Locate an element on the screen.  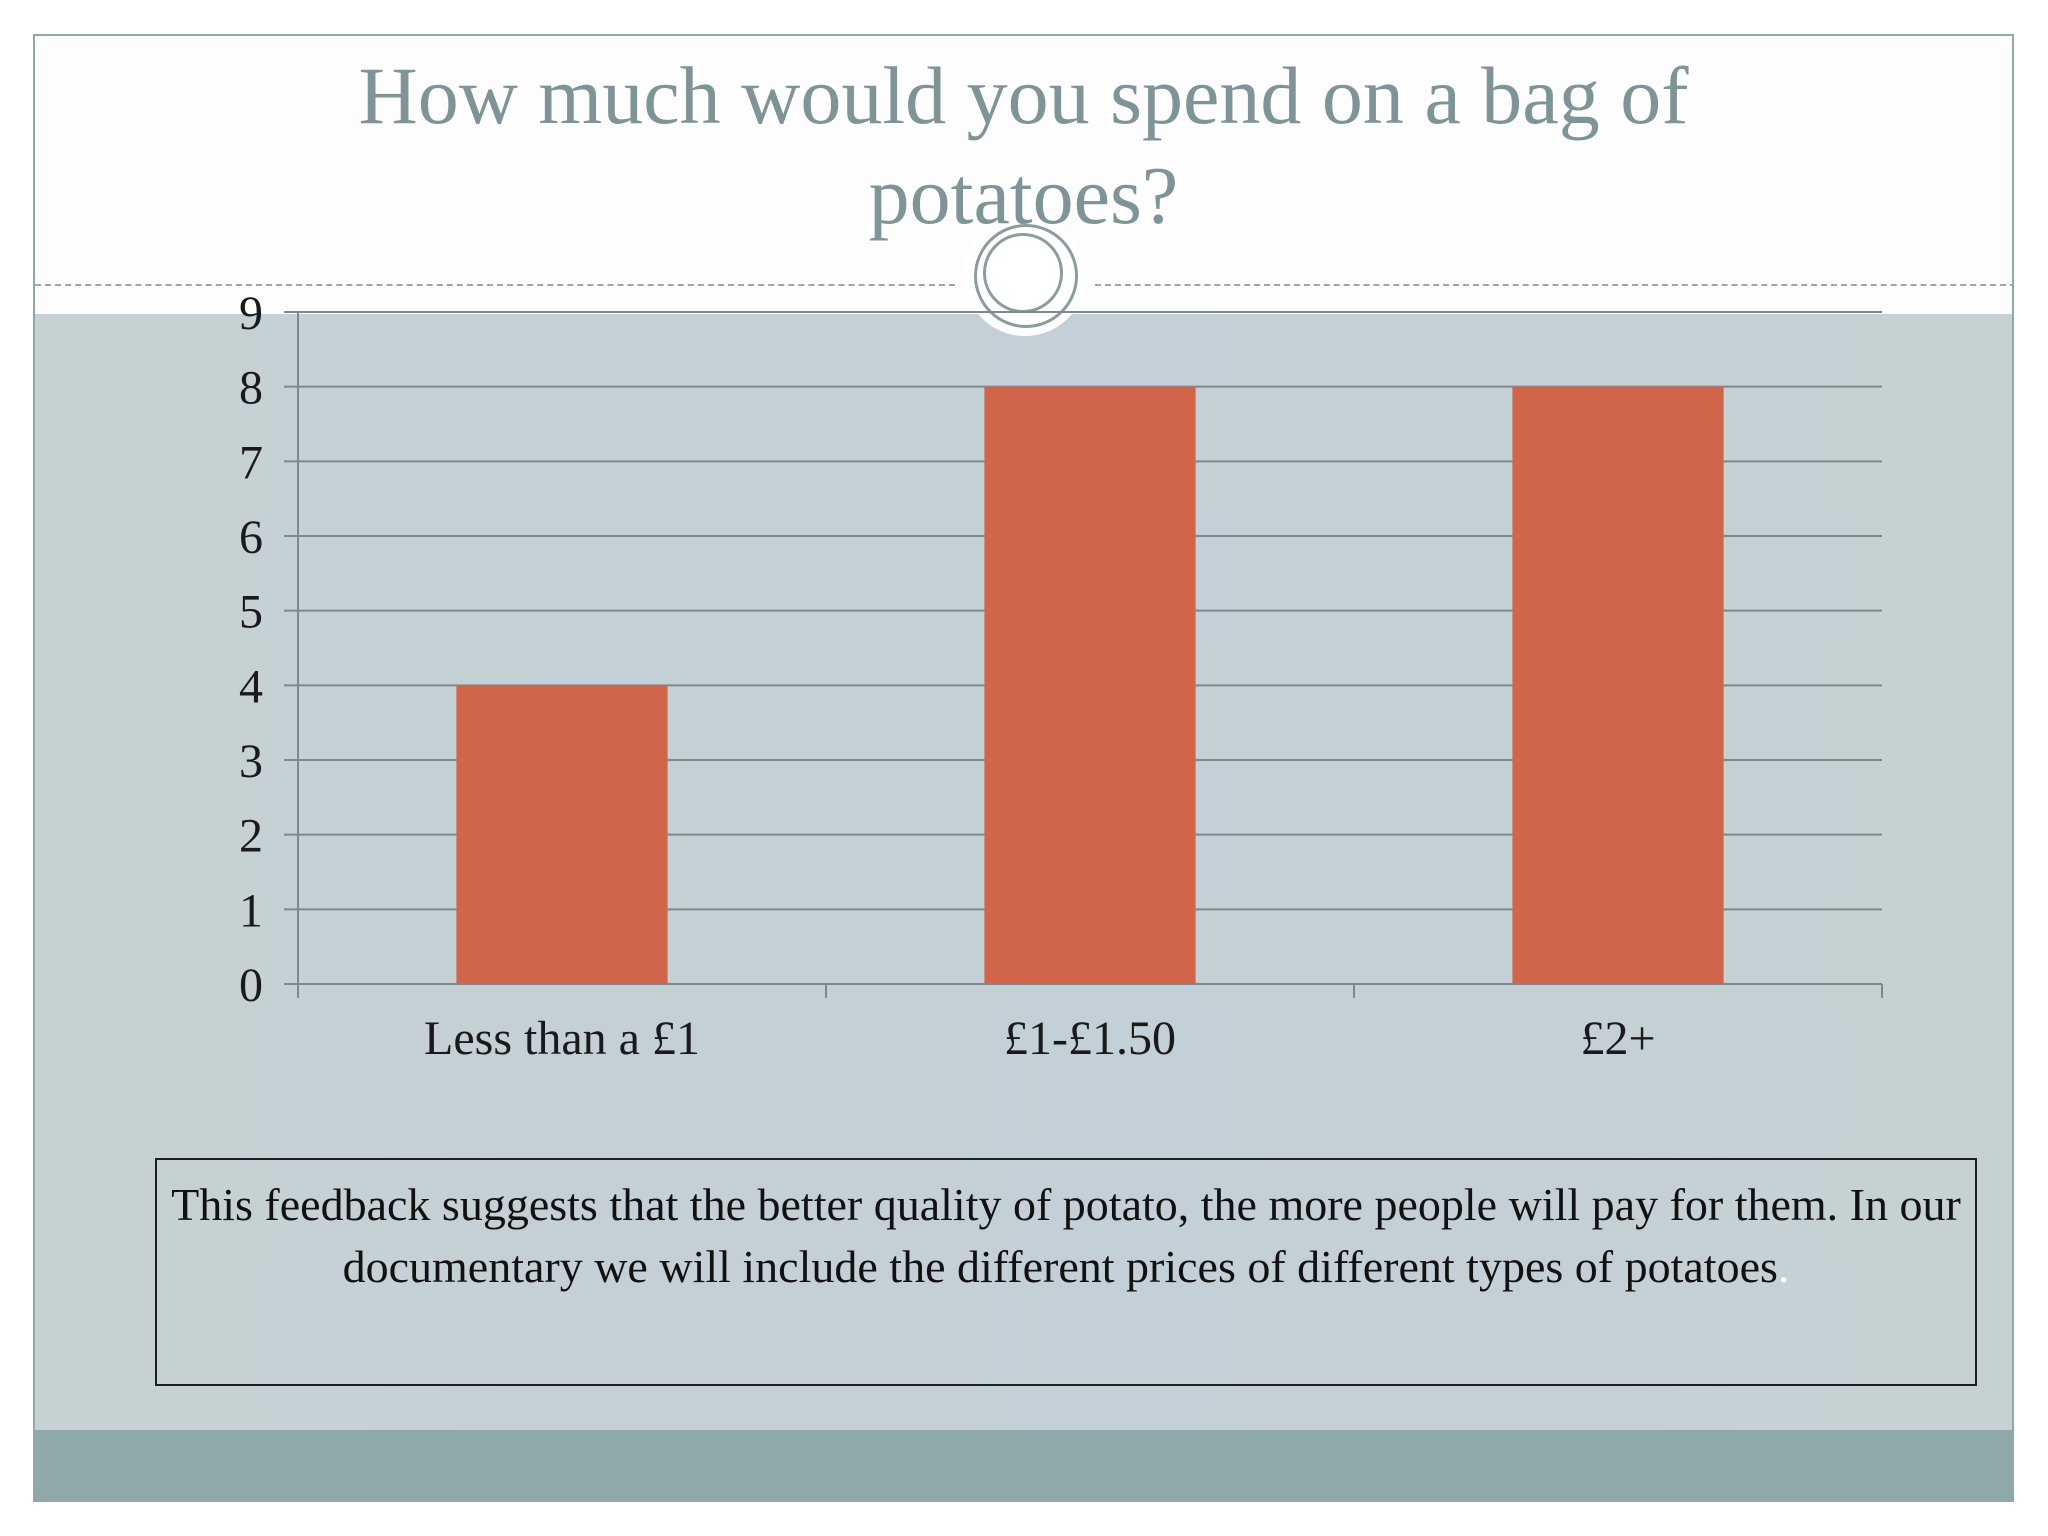
circle-ornament-icon is located at coordinates (1025, 275).